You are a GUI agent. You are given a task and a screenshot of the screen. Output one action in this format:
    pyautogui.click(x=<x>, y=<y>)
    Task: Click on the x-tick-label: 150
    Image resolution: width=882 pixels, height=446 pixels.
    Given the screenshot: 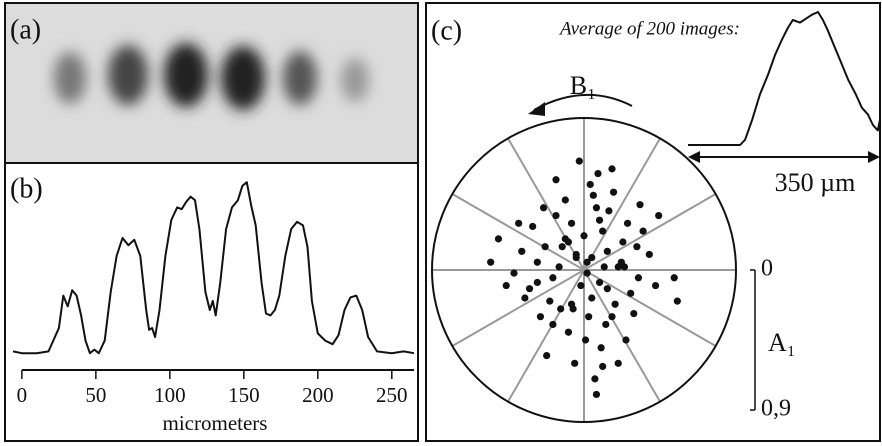 What is the action you would take?
    pyautogui.click(x=244, y=395)
    